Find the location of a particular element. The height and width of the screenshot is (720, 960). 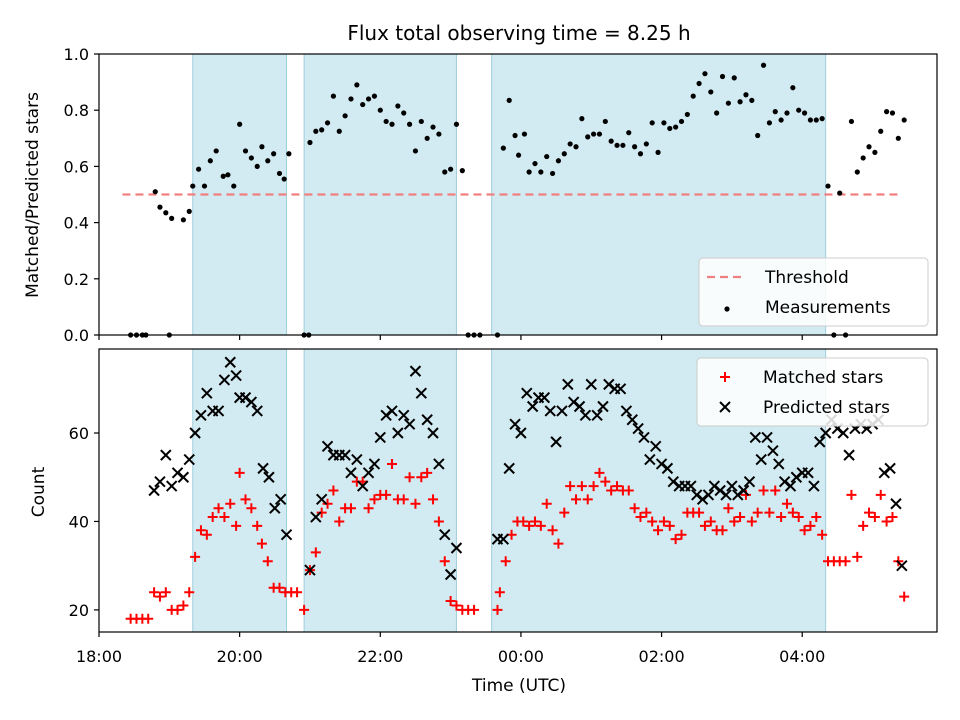

x-tick-label-0: 18:00 is located at coordinates (99, 656).